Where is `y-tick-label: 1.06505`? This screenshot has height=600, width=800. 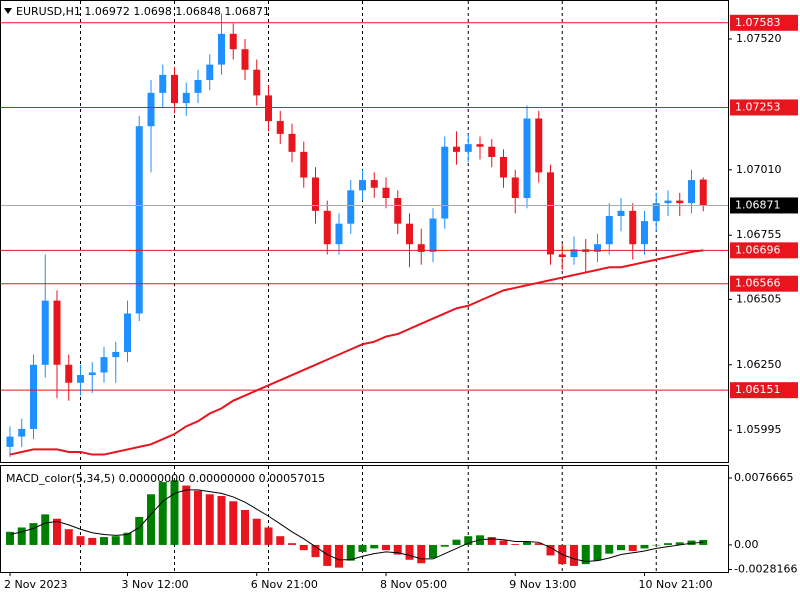
y-tick-label: 1.06505 is located at coordinates (759, 298).